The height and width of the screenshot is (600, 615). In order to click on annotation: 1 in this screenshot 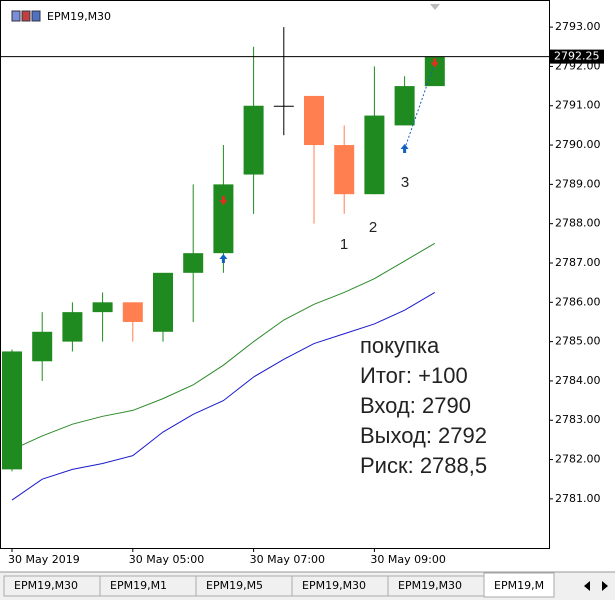, I will do `click(344, 244)`.